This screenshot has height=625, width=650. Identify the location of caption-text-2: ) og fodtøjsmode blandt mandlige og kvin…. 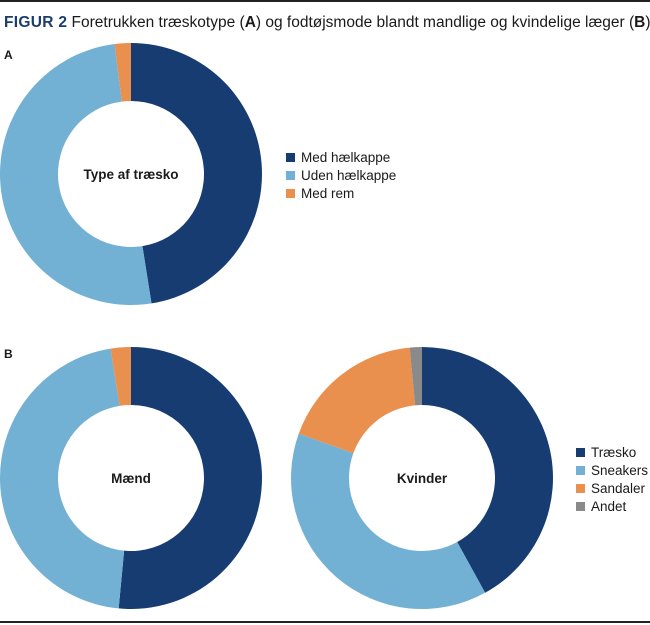
(445, 22).